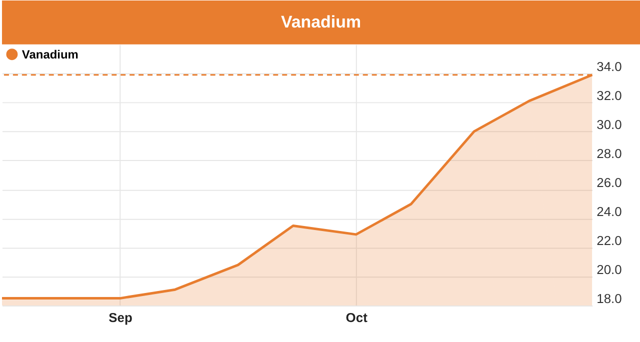 The width and height of the screenshot is (640, 342). I want to click on y-tick-label: 32.0, so click(609, 95).